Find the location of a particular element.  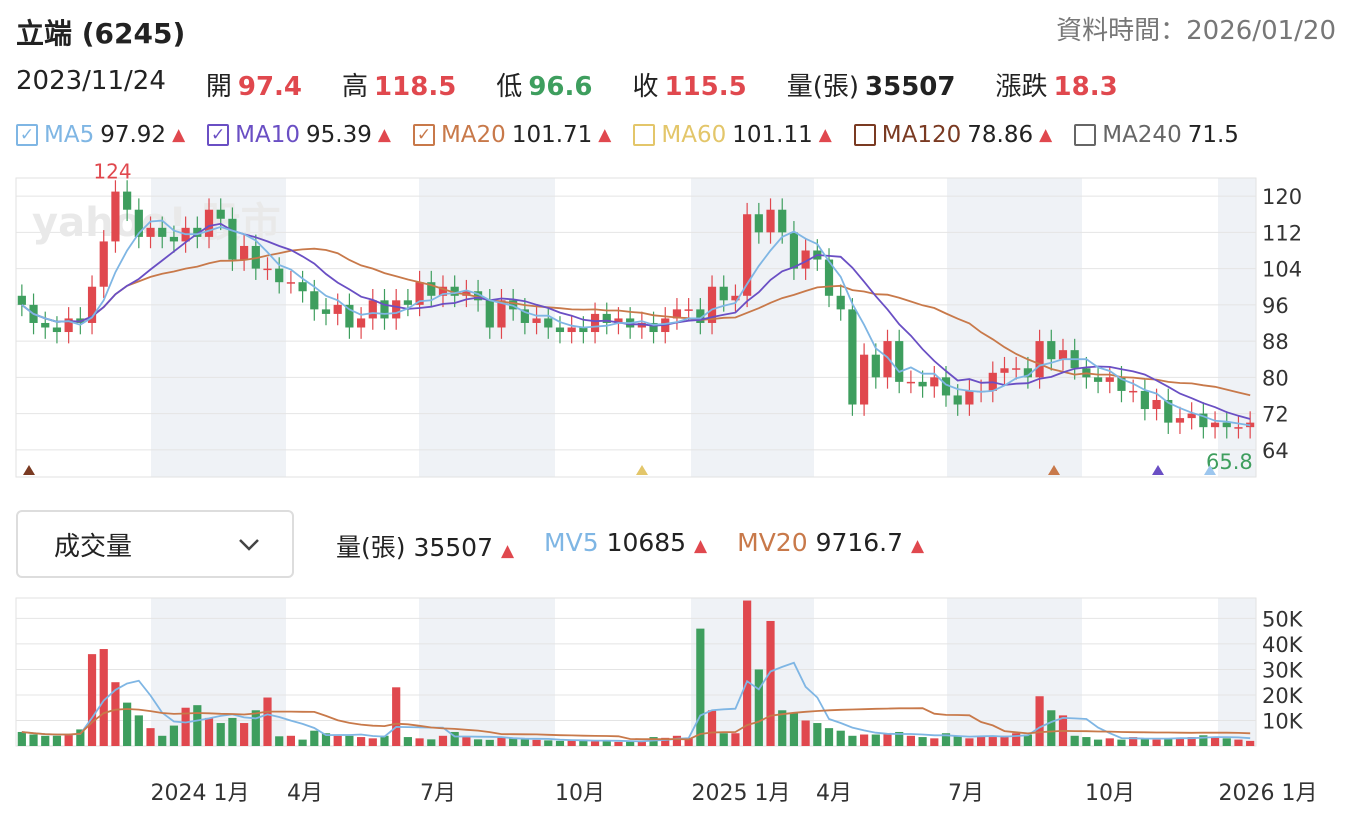

ma-legend-ma120: MA120 78.86 ▲ is located at coordinates (952, 135).